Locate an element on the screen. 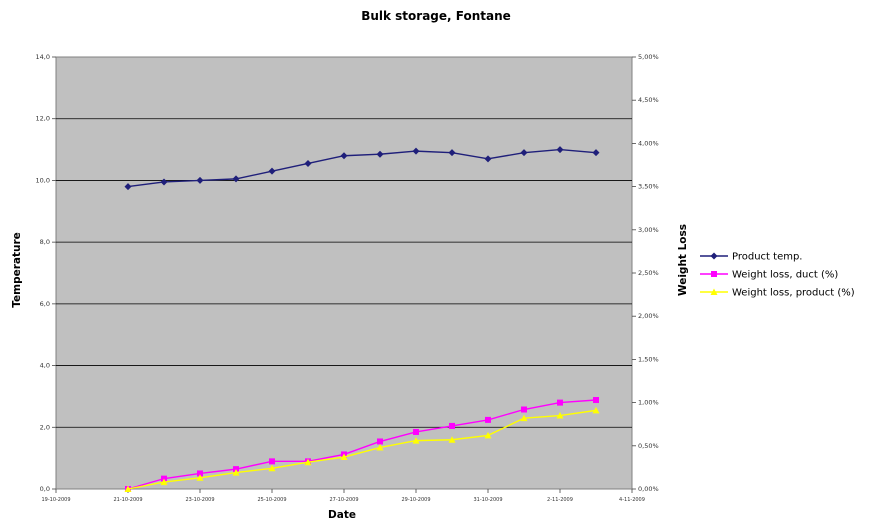 This screenshot has width=872, height=522. y-tick-label: 4,0 is located at coordinates (45, 366).